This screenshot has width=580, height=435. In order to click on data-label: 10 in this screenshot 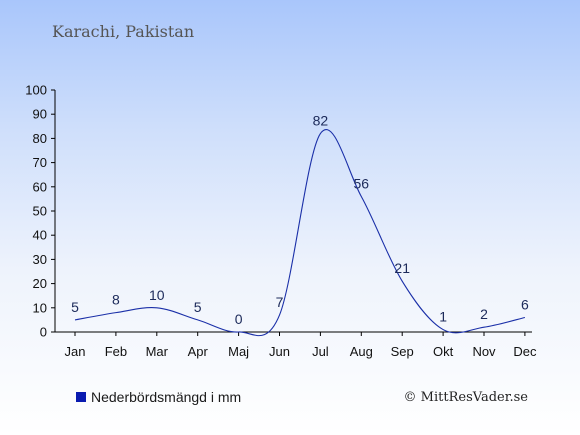, I will do `click(157, 295)`.